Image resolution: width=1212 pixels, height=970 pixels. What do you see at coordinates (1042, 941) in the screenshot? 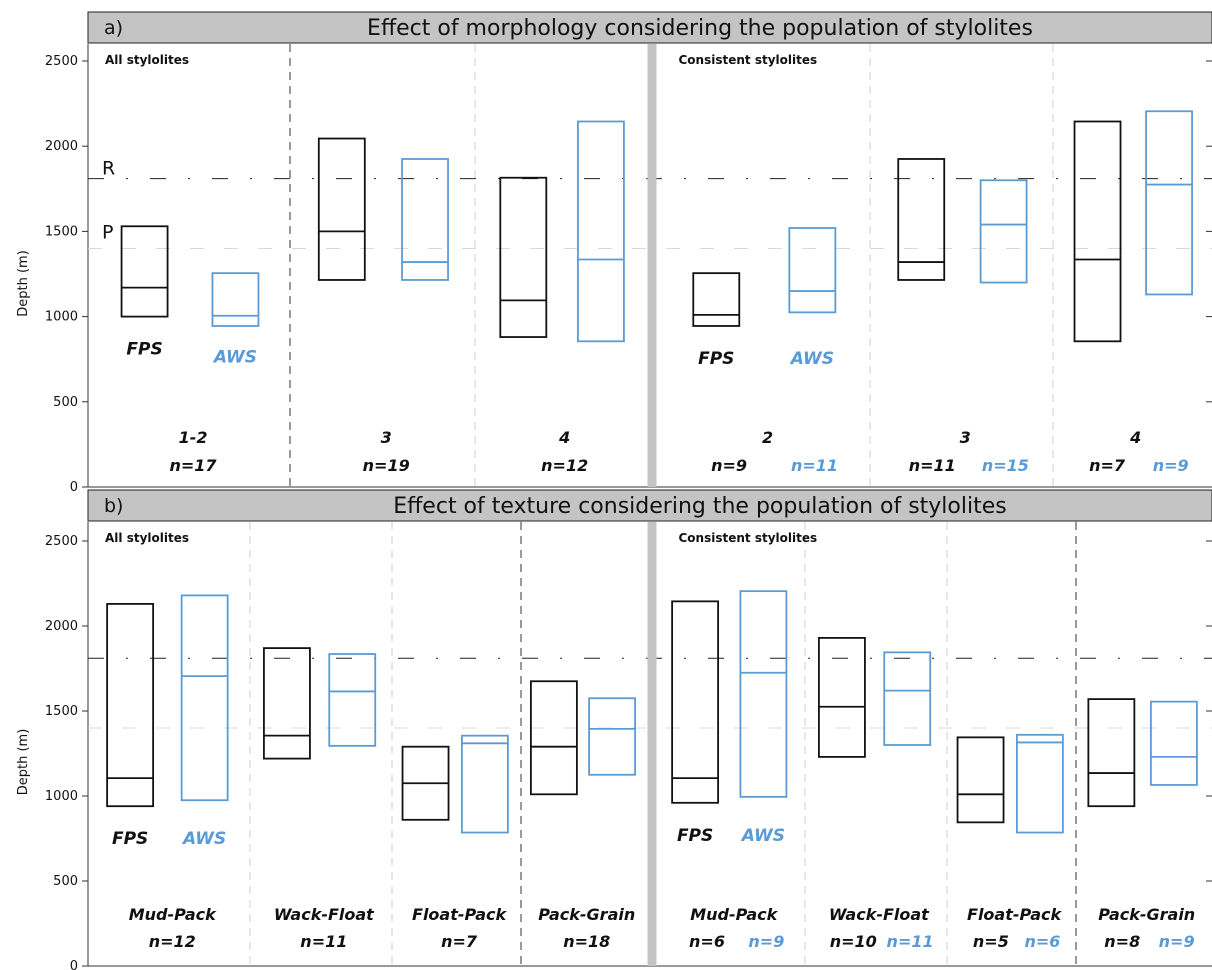
I see `group-n-aws: n=6` at bounding box center [1042, 941].